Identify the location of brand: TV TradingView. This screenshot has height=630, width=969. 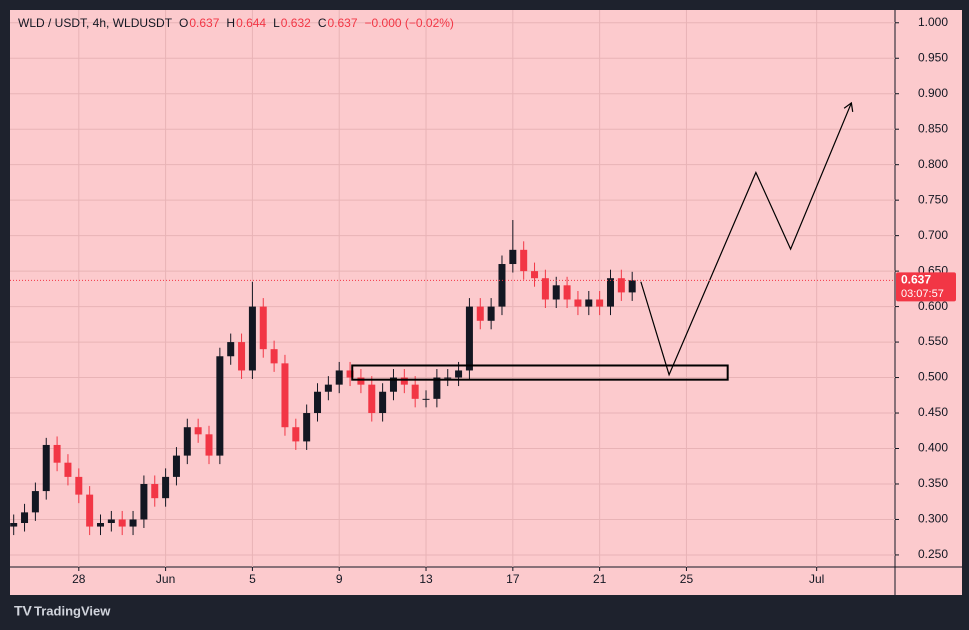
(62, 611).